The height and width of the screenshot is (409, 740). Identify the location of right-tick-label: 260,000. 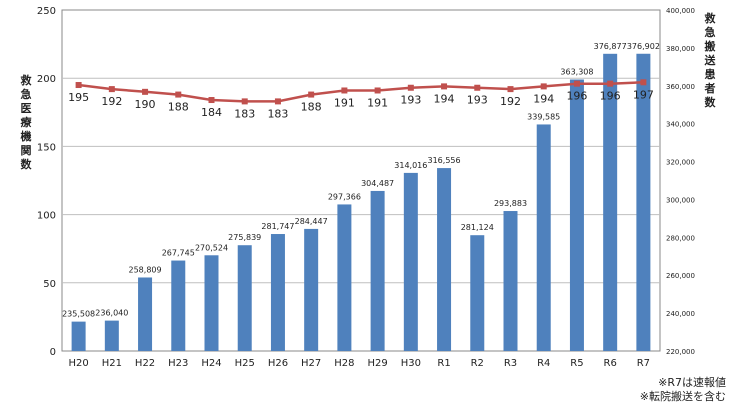
(680, 276).